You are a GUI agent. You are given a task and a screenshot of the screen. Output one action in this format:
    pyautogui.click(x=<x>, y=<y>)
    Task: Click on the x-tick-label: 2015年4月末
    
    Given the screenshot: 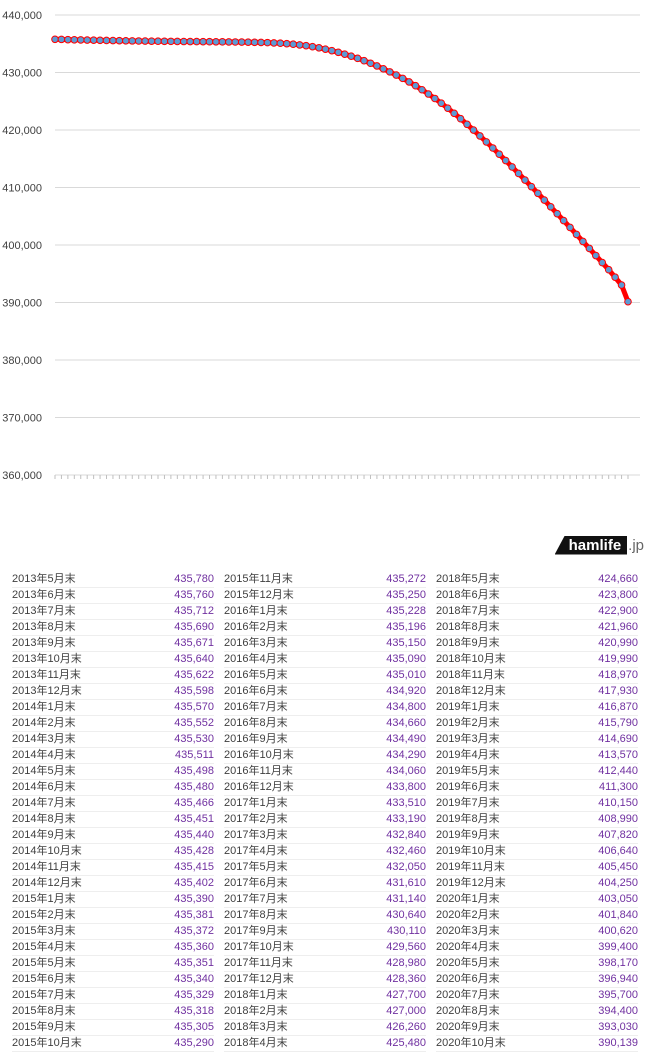 What is the action you would take?
    pyautogui.click(x=44, y=947)
    